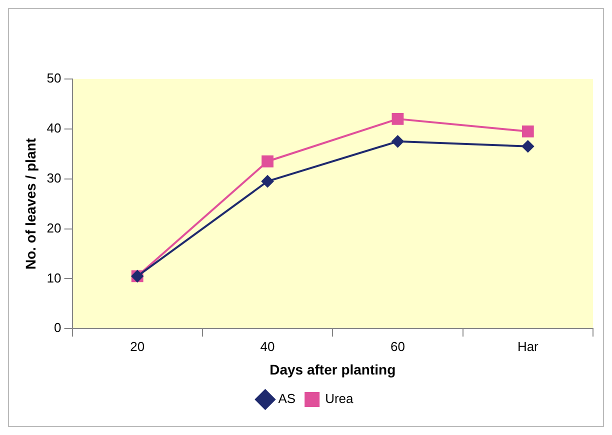 The height and width of the screenshot is (435, 612). What do you see at coordinates (267, 346) in the screenshot?
I see `x-tick-label: 40` at bounding box center [267, 346].